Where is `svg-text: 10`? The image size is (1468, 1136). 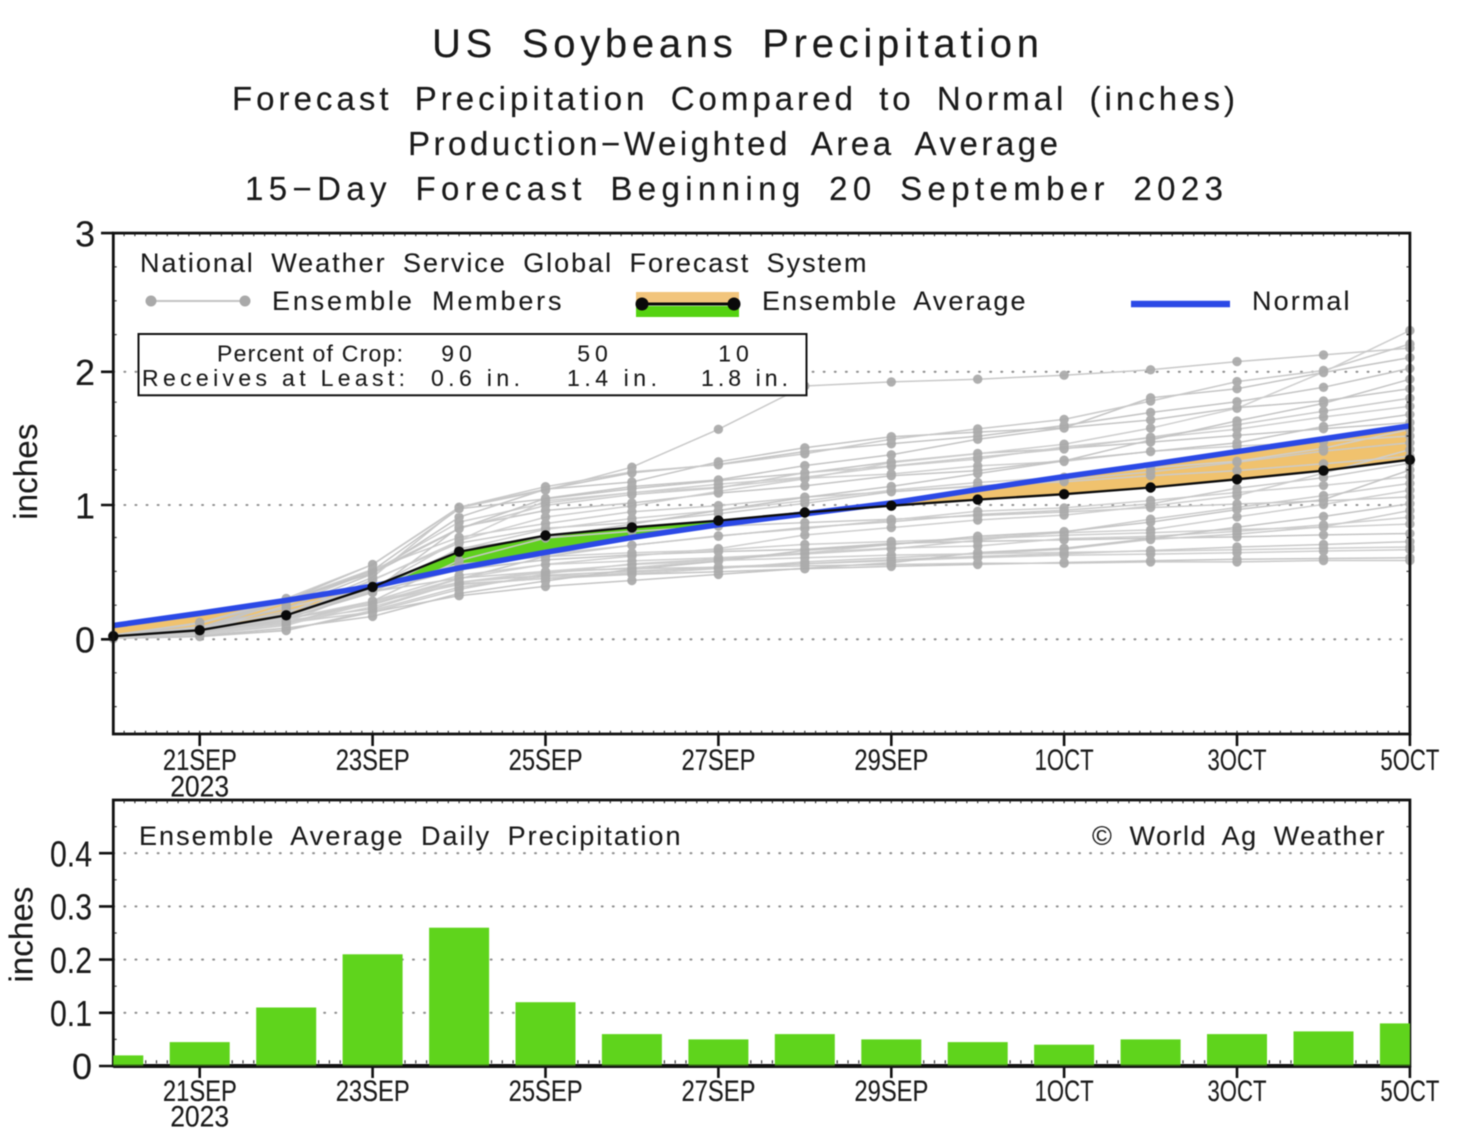 svg-text: 10 is located at coordinates (736, 354).